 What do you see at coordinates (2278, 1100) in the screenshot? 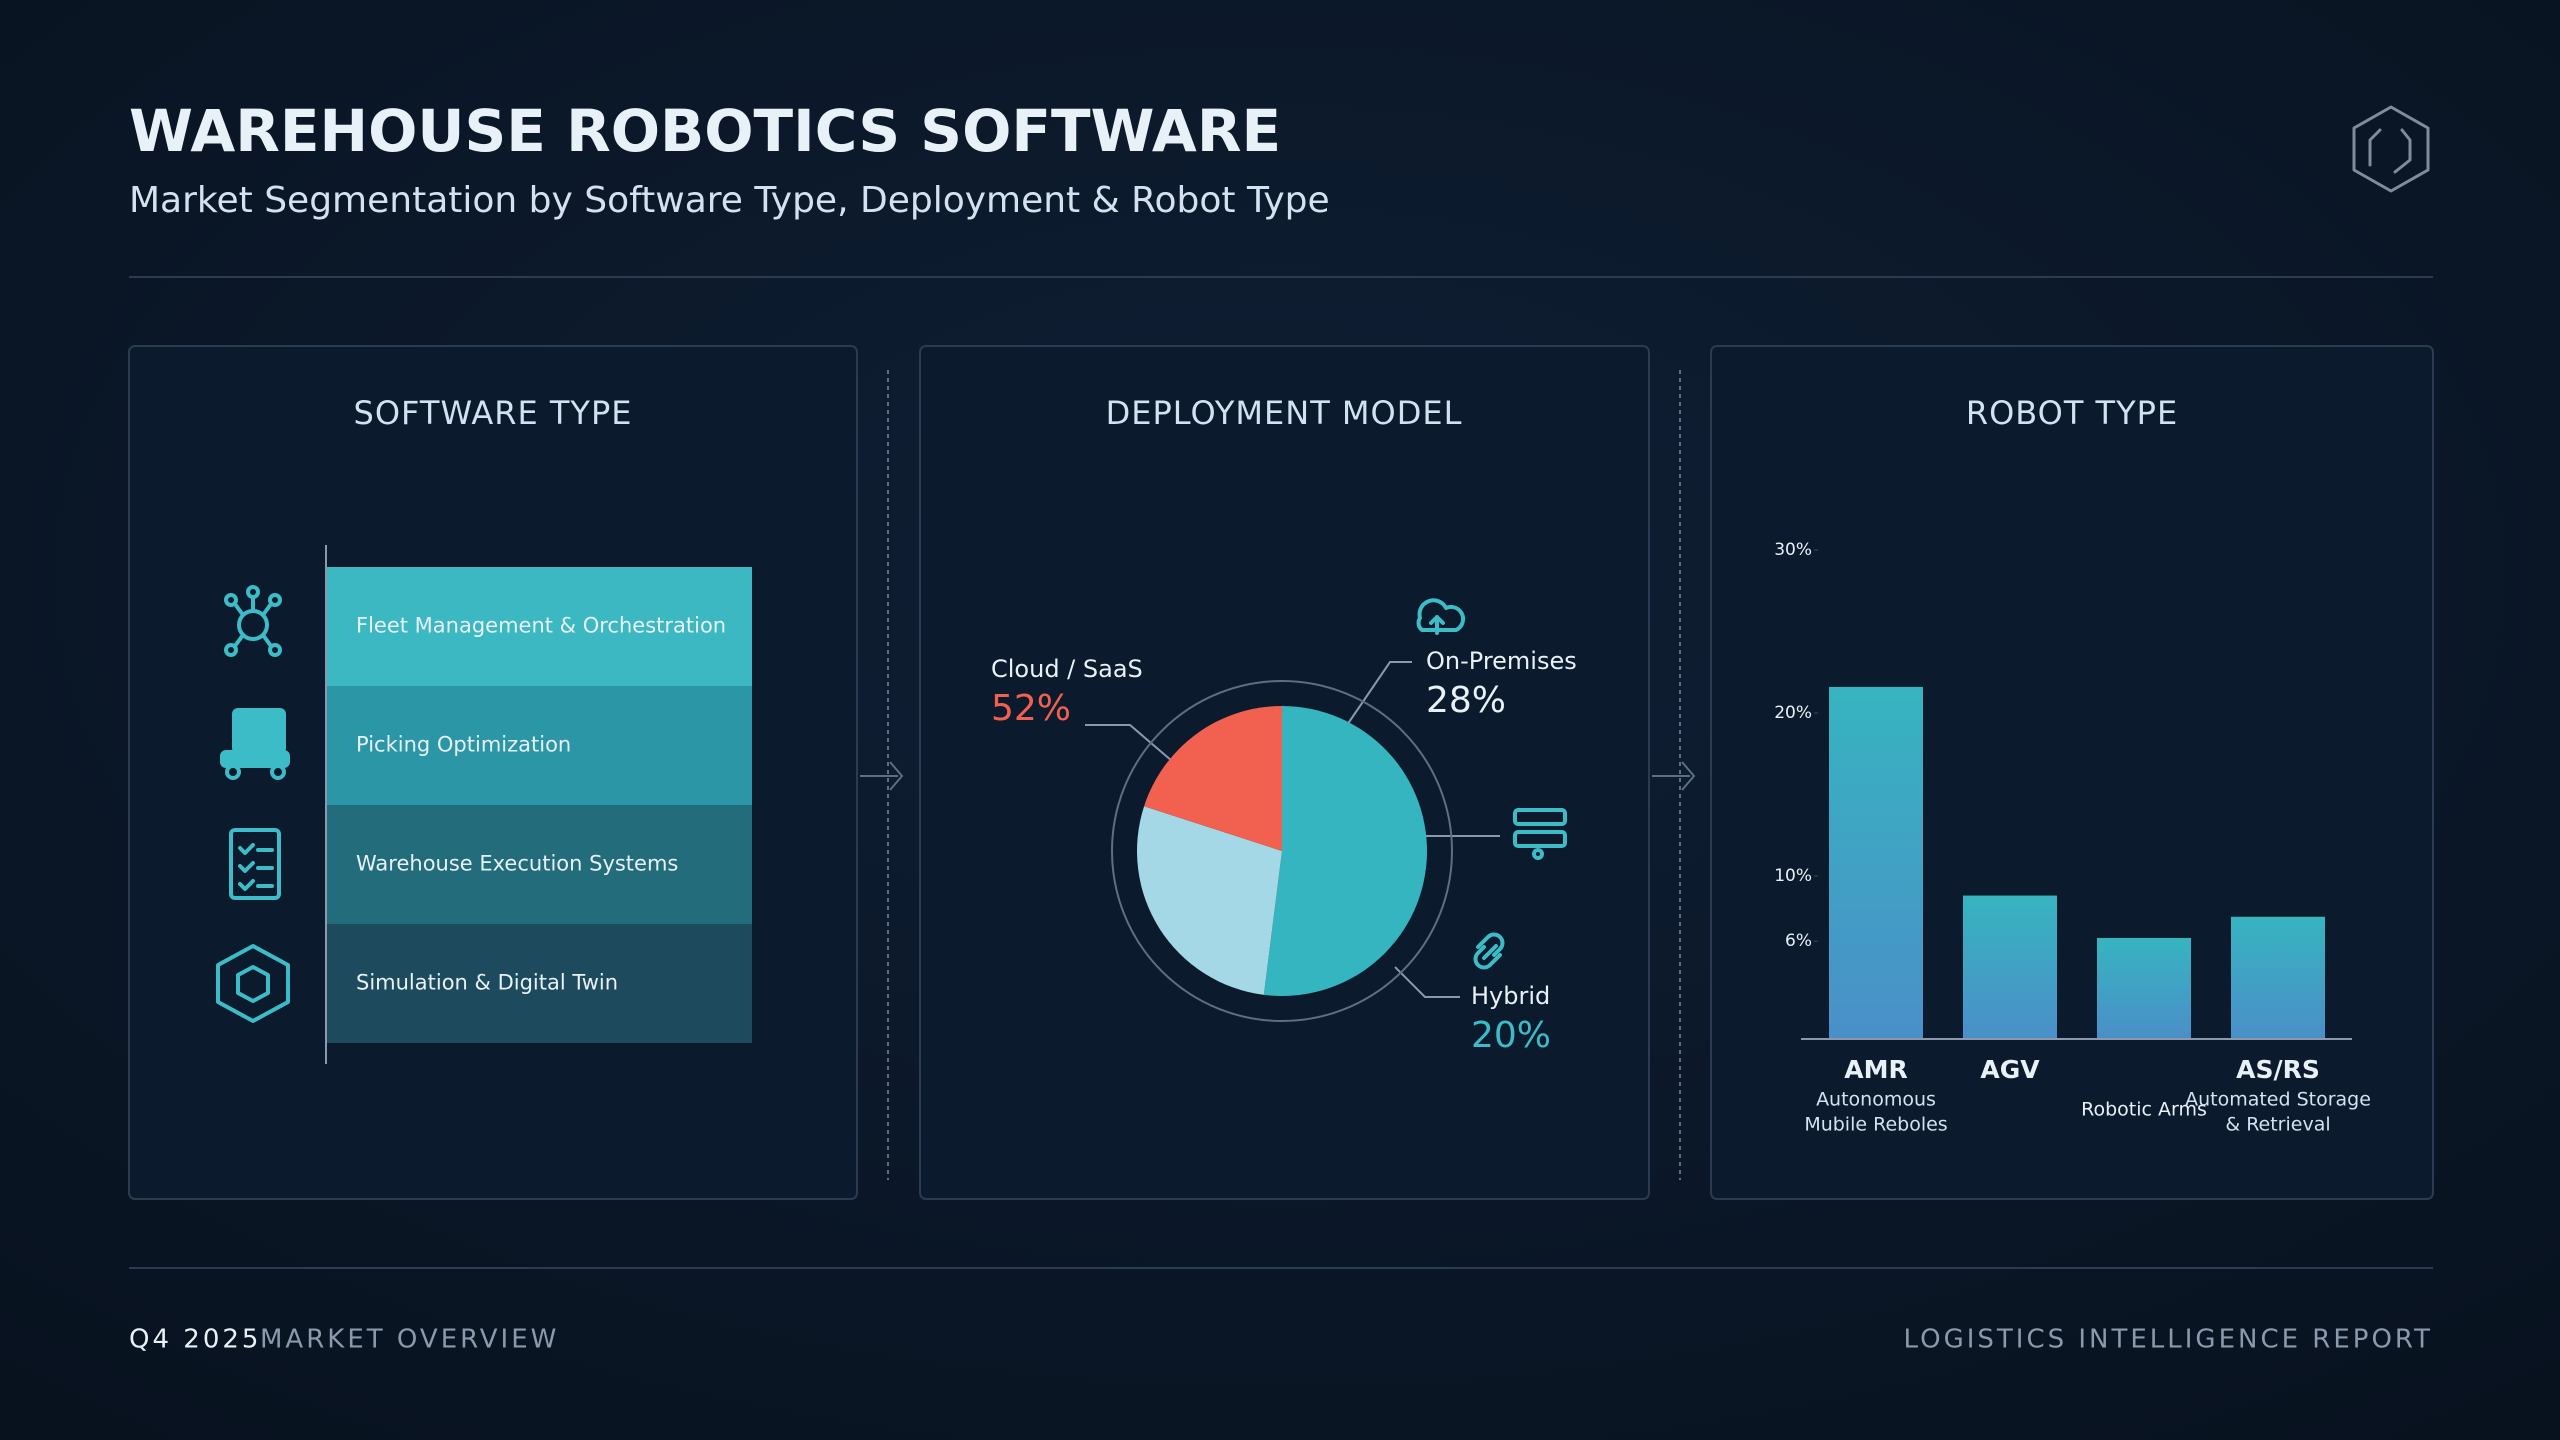
I see `x-description: Automated Storage` at bounding box center [2278, 1100].